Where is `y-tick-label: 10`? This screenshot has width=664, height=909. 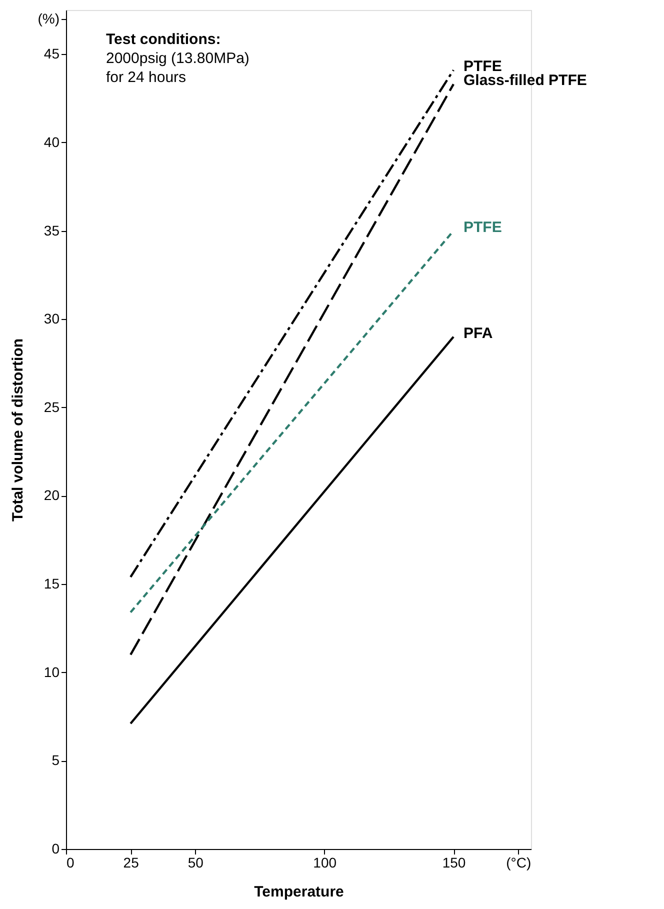
y-tick-label: 10 is located at coordinates (52, 672).